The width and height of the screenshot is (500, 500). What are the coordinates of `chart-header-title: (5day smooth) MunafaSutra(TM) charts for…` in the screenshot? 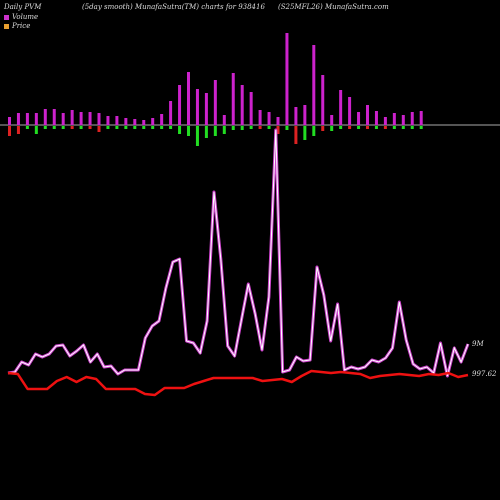 It's located at (173, 7).